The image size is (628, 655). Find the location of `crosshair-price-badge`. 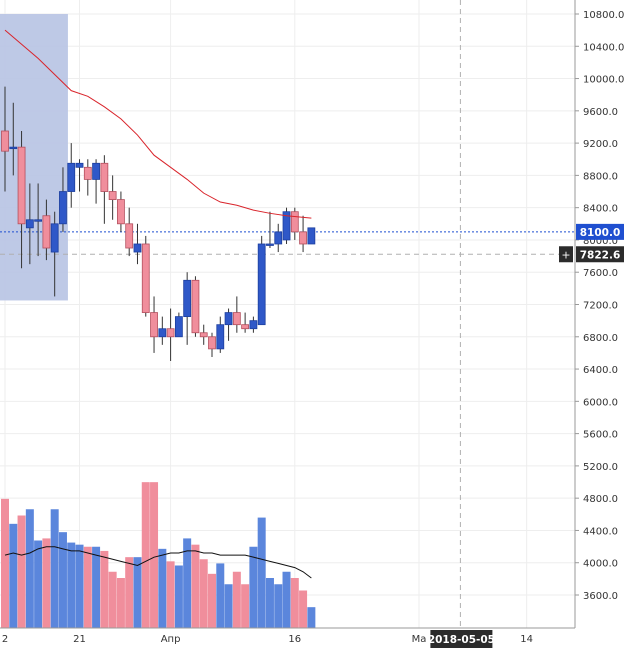

crosshair-price-badge is located at coordinates (600, 254).